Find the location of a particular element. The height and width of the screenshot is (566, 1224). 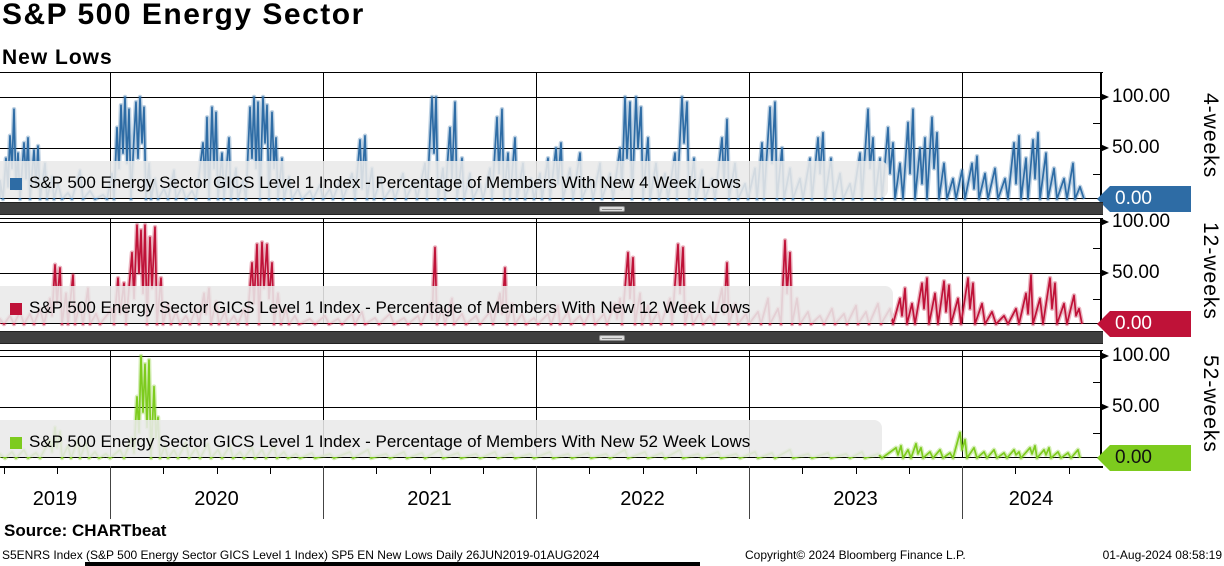

x-tick-year: 2023 is located at coordinates (855, 499).